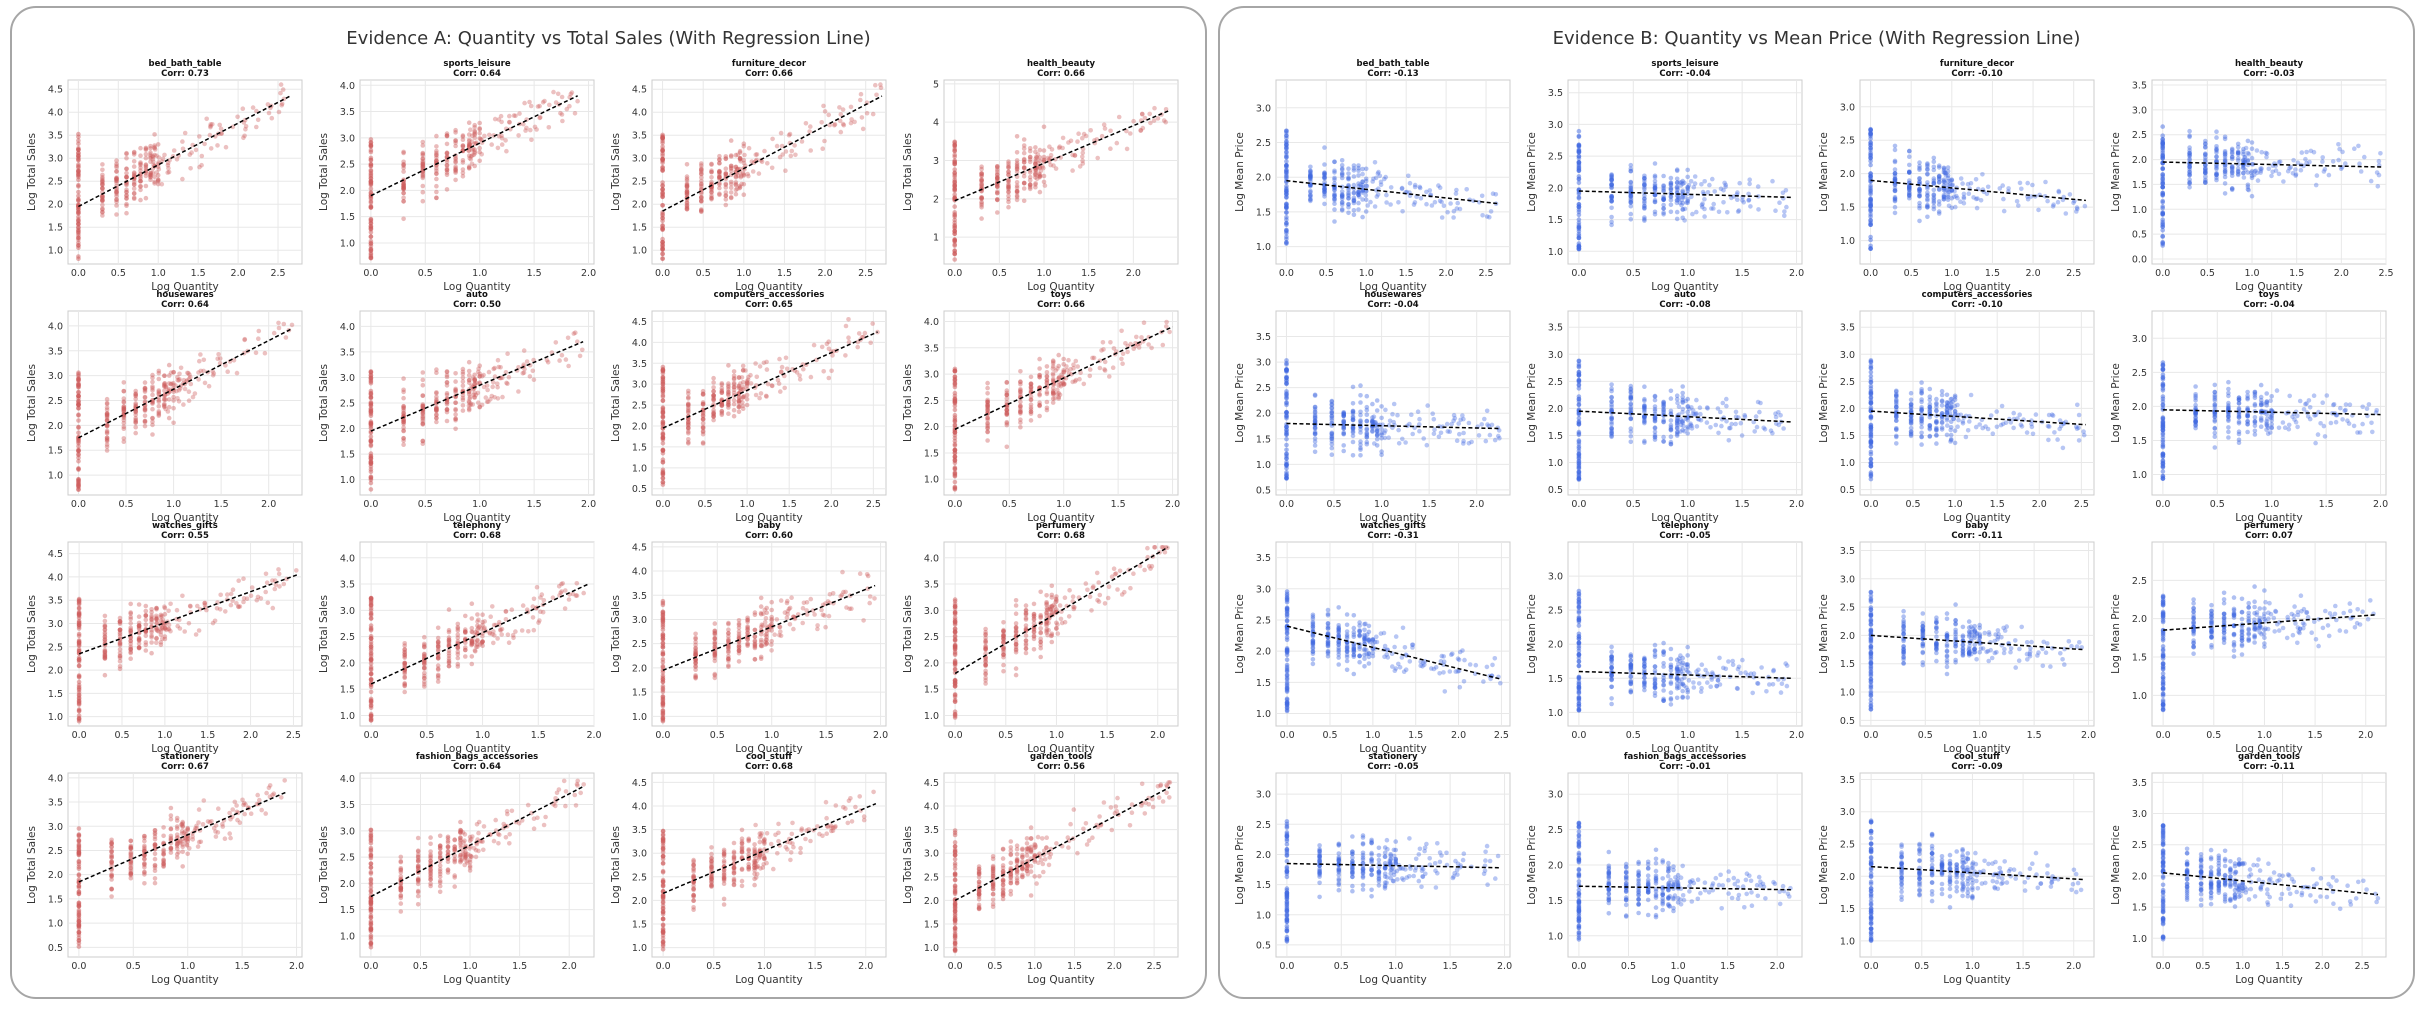 Image resolution: width=2427 pixels, height=1016 pixels. Describe the element at coordinates (769, 74) in the screenshot. I see `subplot-corr: Corr: 0.66` at that location.